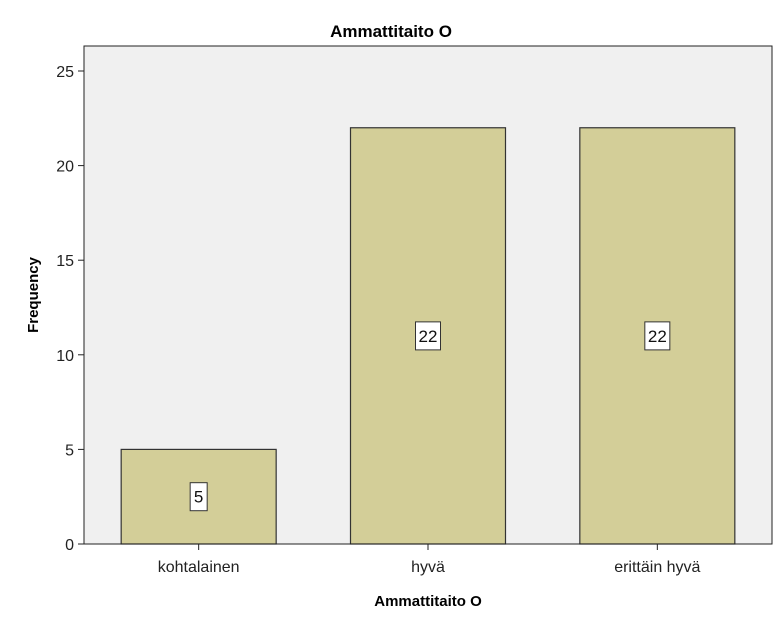 The height and width of the screenshot is (628, 784). Describe the element at coordinates (33, 294) in the screenshot. I see `y-axis-title: Frequency` at that location.